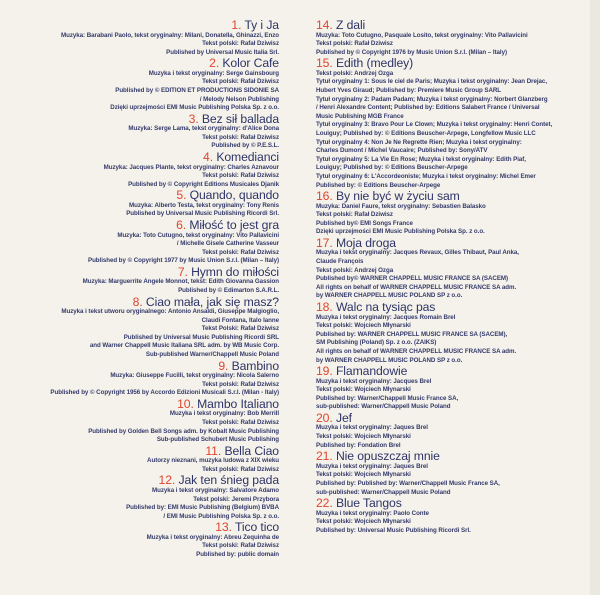 The image size is (600, 595). What do you see at coordinates (167, 480) in the screenshot?
I see `track-number: 12.` at bounding box center [167, 480].